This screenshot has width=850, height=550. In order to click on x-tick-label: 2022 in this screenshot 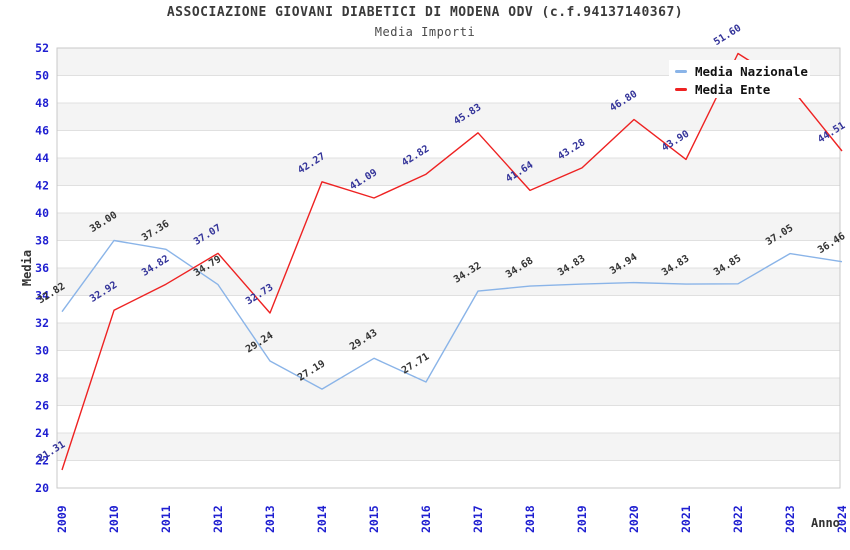, I will do `click(738, 519)`.